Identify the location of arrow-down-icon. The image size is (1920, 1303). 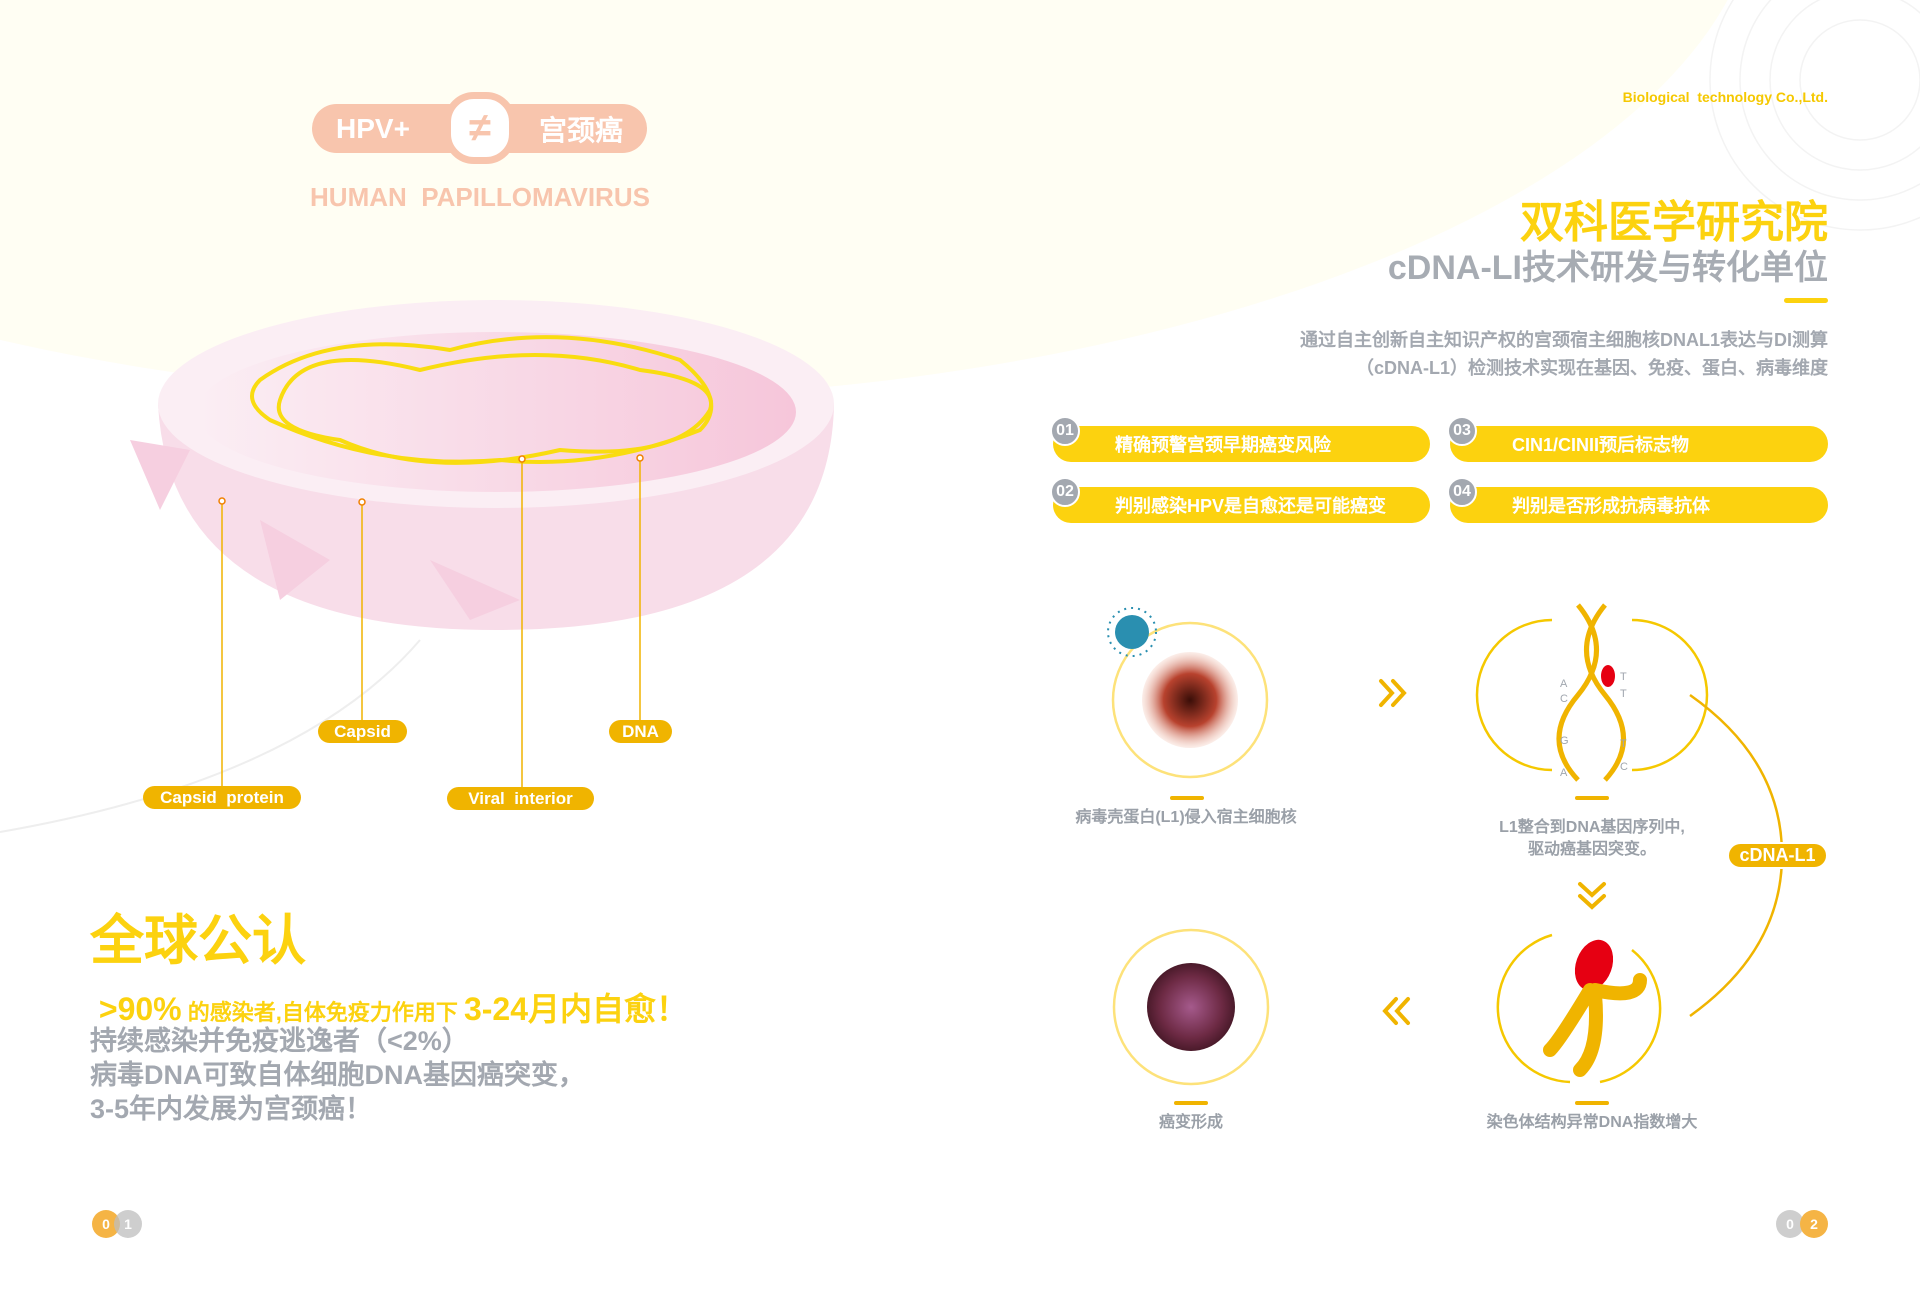
(1592, 896).